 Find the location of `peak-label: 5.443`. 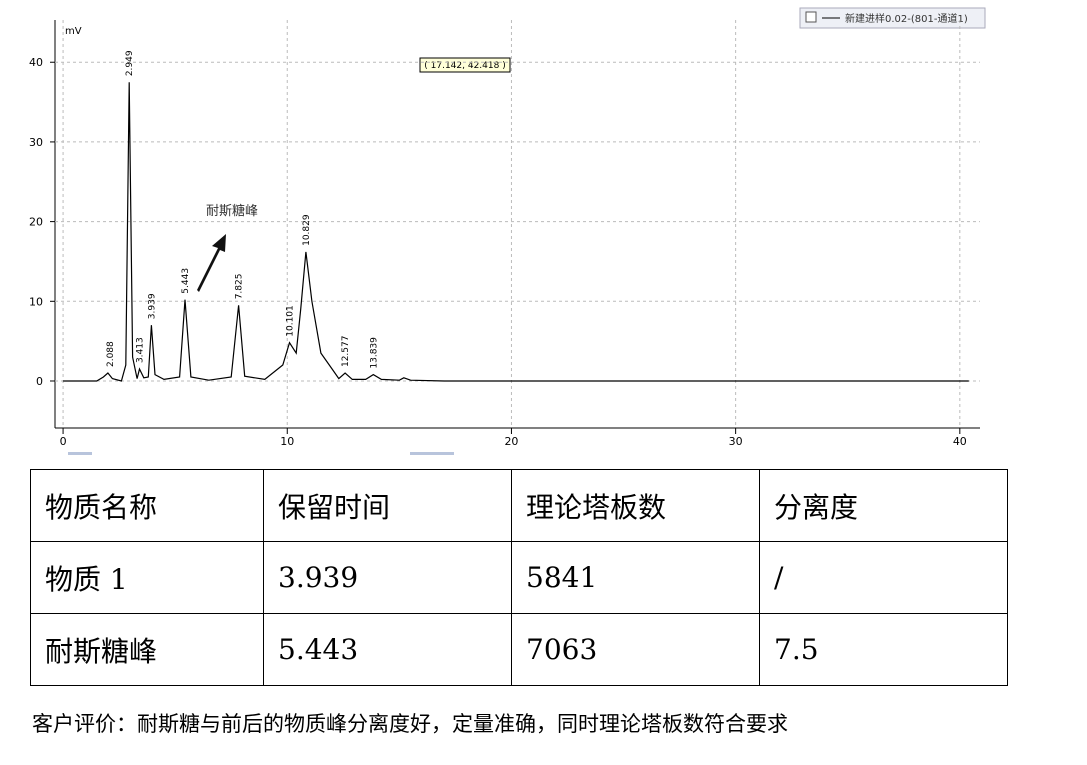

peak-label: 5.443 is located at coordinates (186, 281).